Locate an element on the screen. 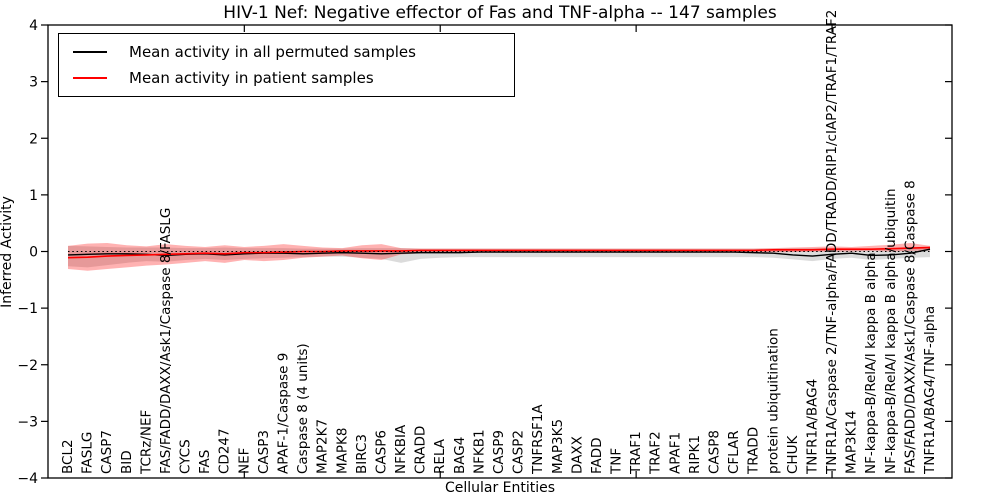 This screenshot has width=1000, height=500. legend-label-permuted: Mean activity in all permuted samples is located at coordinates (272, 51).